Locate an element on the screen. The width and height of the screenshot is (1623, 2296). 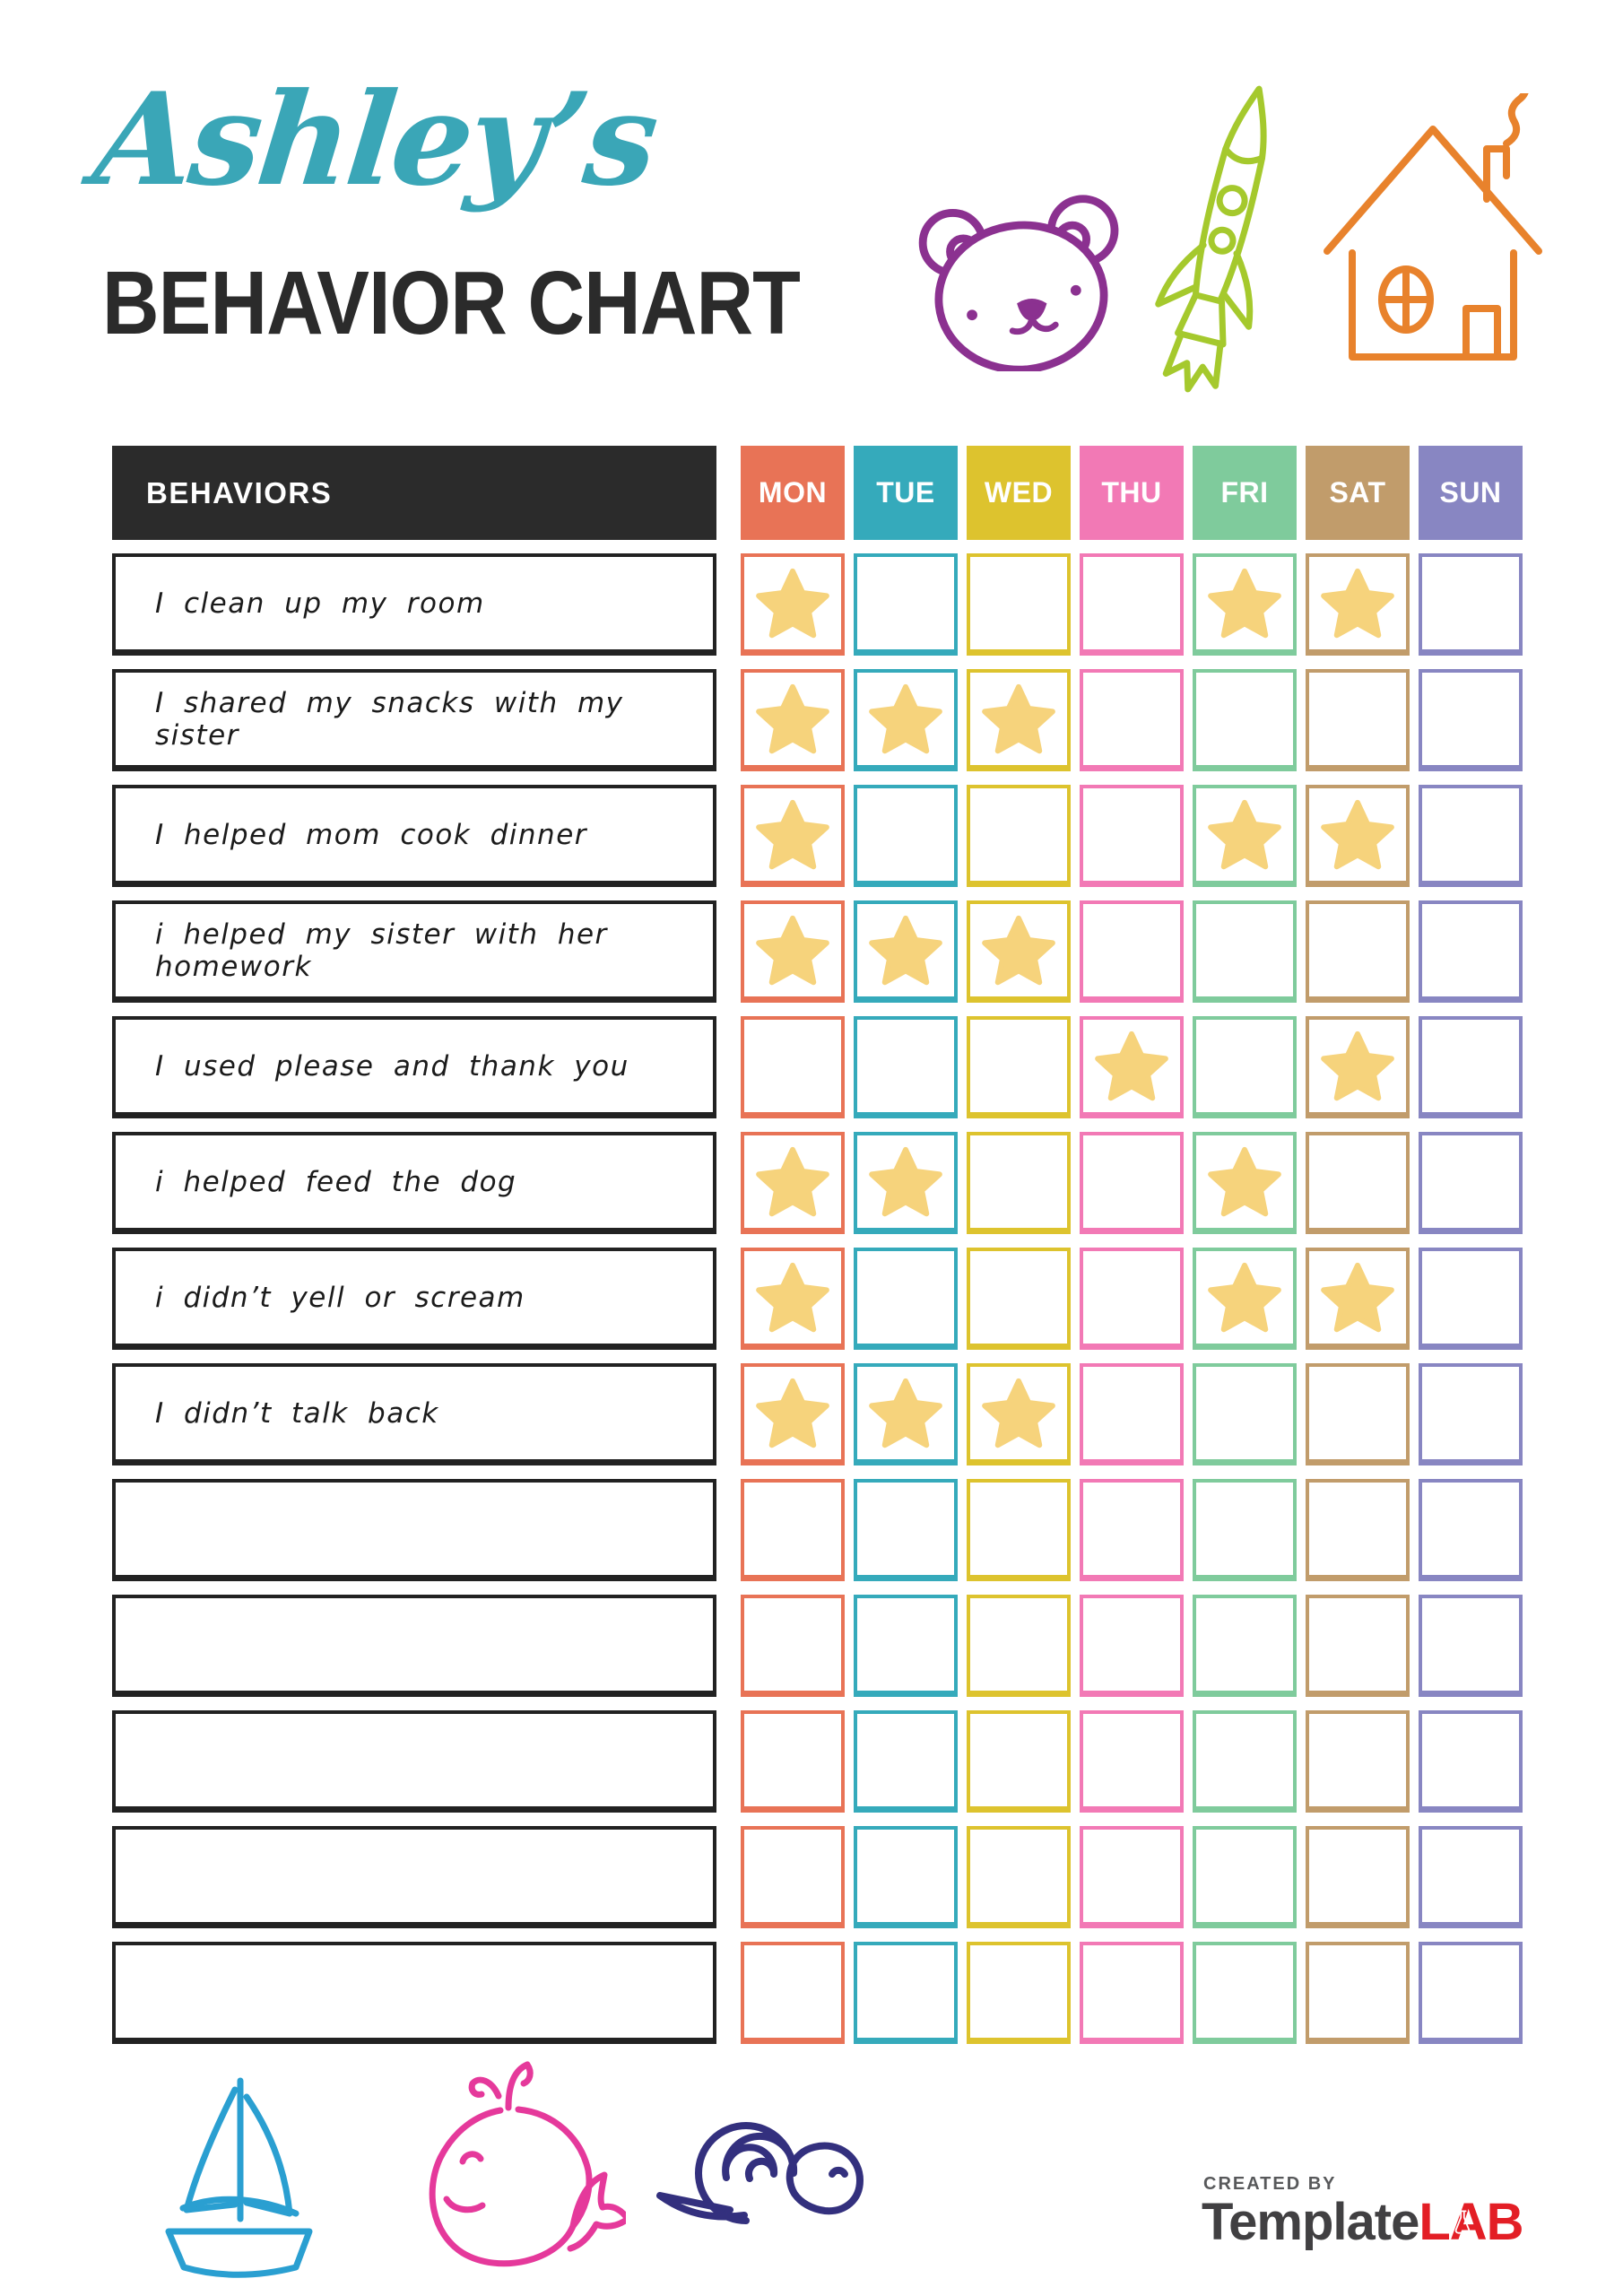
day-cell-row-3-sun is located at coordinates (1471, 836).